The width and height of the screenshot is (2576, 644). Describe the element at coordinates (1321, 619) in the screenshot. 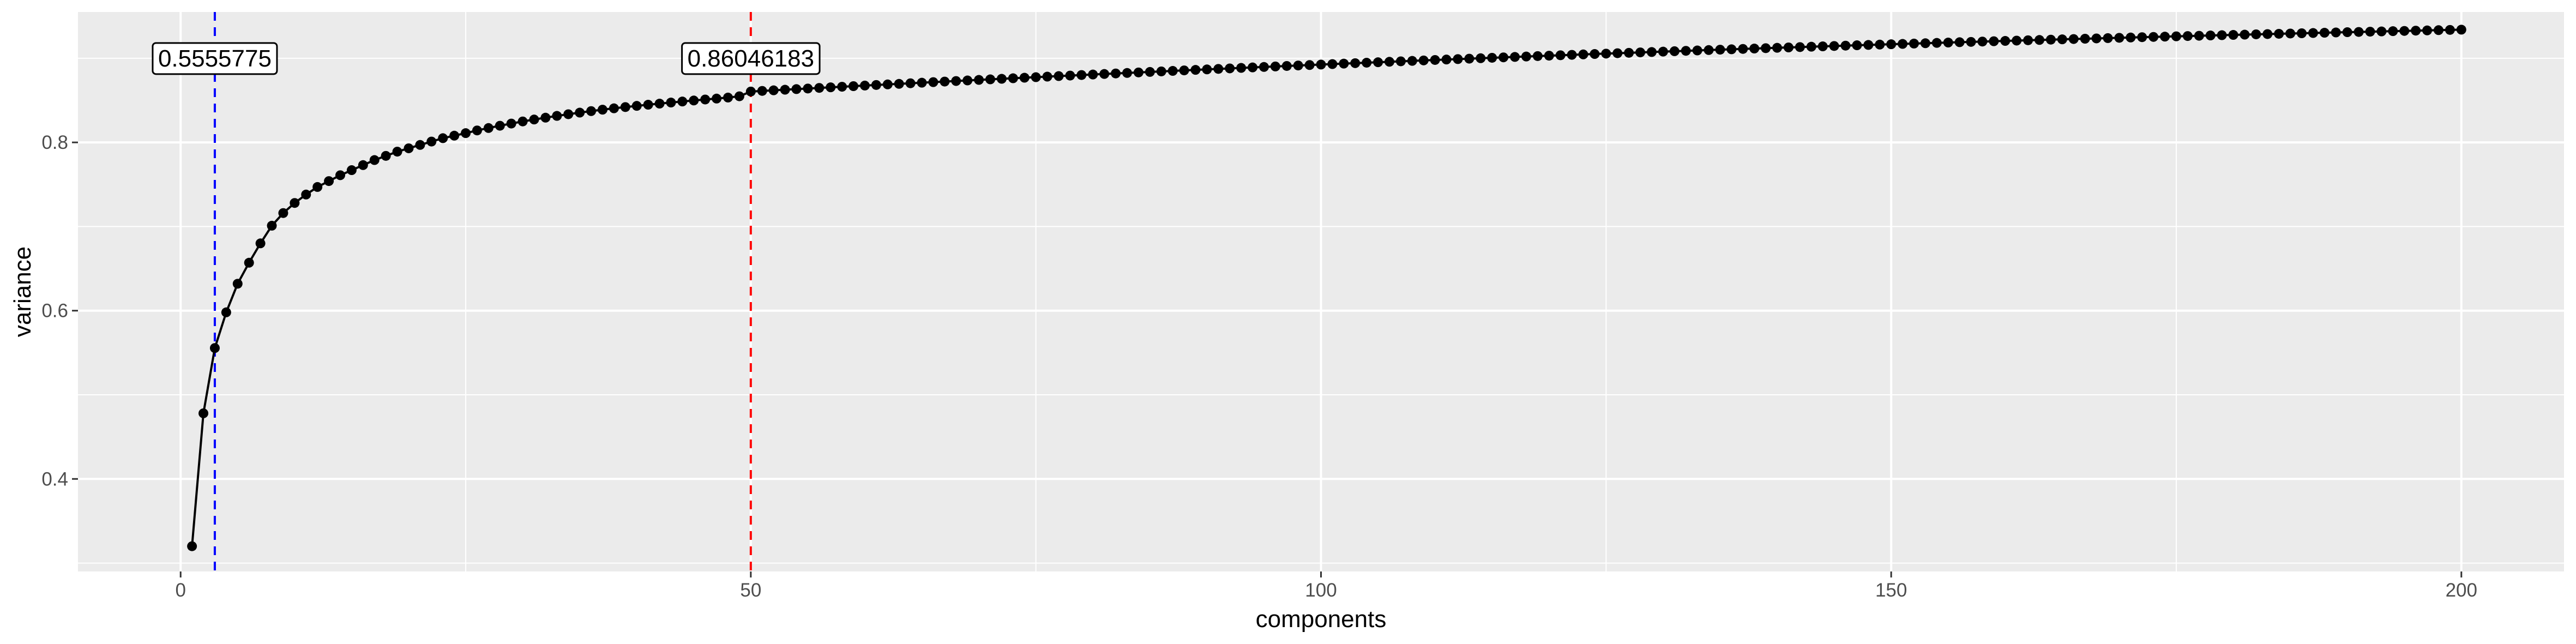

I see `x-axis-title: components` at that location.